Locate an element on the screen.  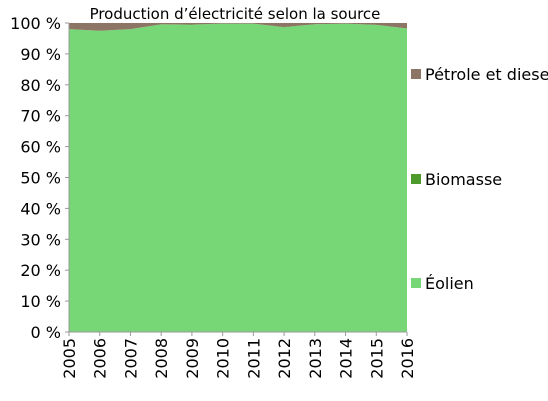
y-tick-label: 20 % is located at coordinates (40, 270).